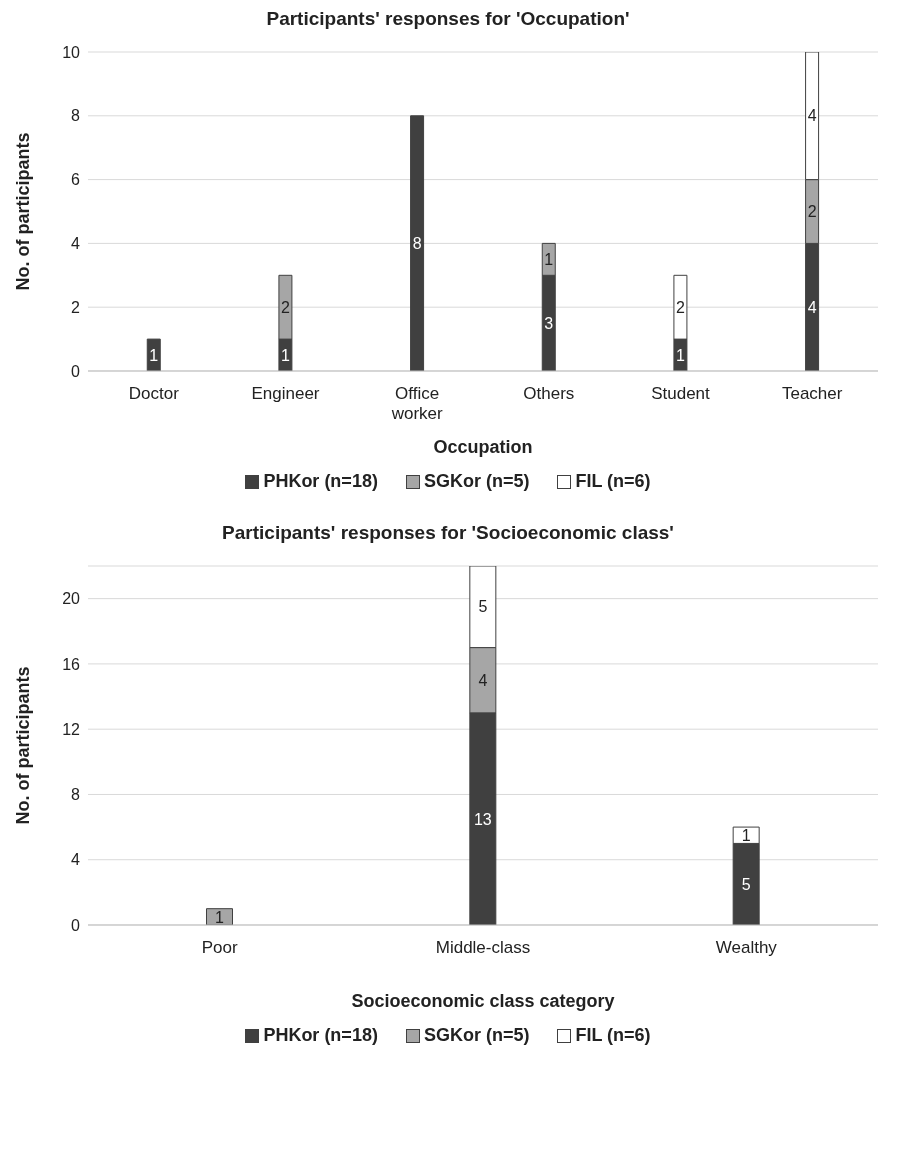 Image resolution: width=903 pixels, height=1156 pixels. I want to click on x-tick-label: Middle-class, so click(483, 947).